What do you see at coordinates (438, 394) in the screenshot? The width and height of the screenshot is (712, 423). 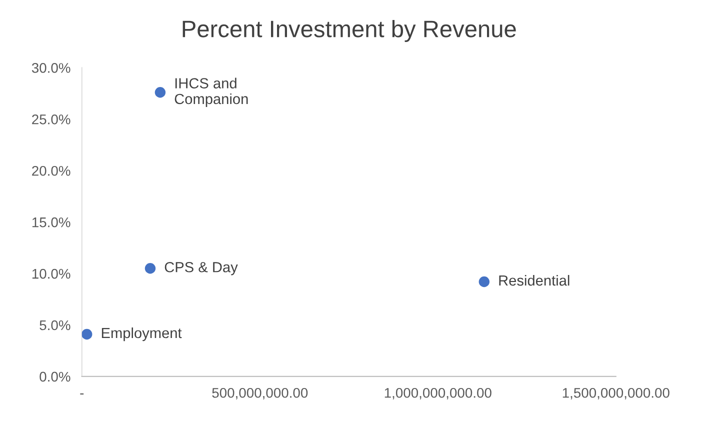 I see `x-tick-label: 1,000,000,000.00` at bounding box center [438, 394].